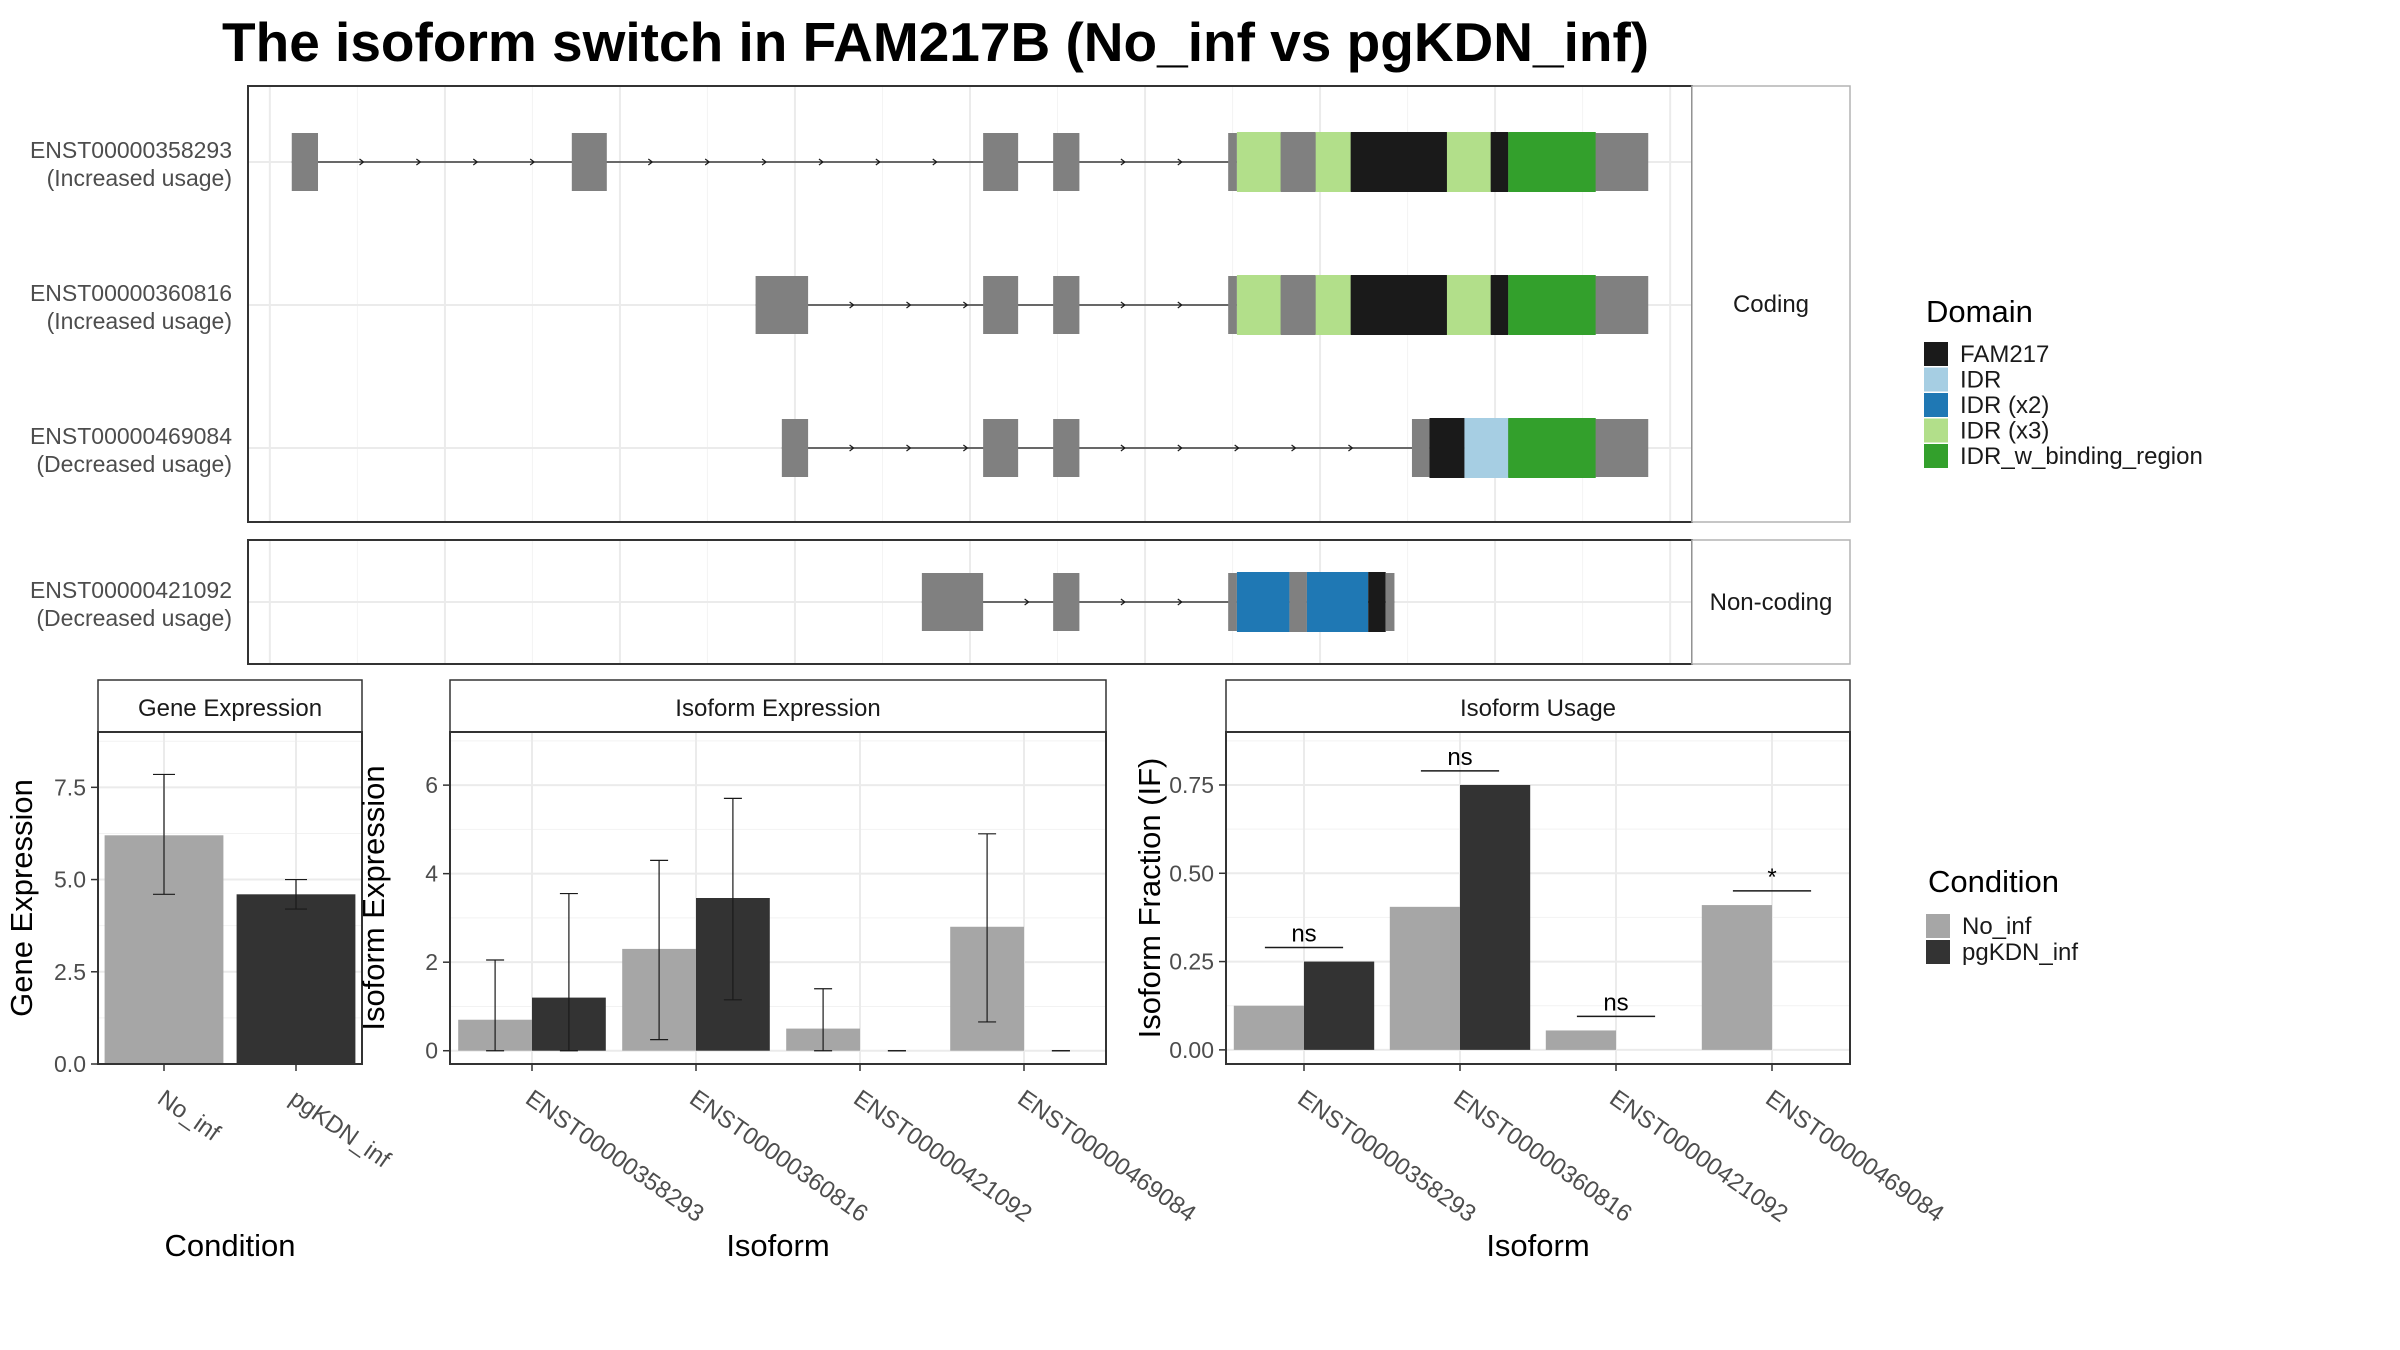 This screenshot has width=2400, height=1350. I want to click on domain-legend-label: IDR, so click(1980, 380).